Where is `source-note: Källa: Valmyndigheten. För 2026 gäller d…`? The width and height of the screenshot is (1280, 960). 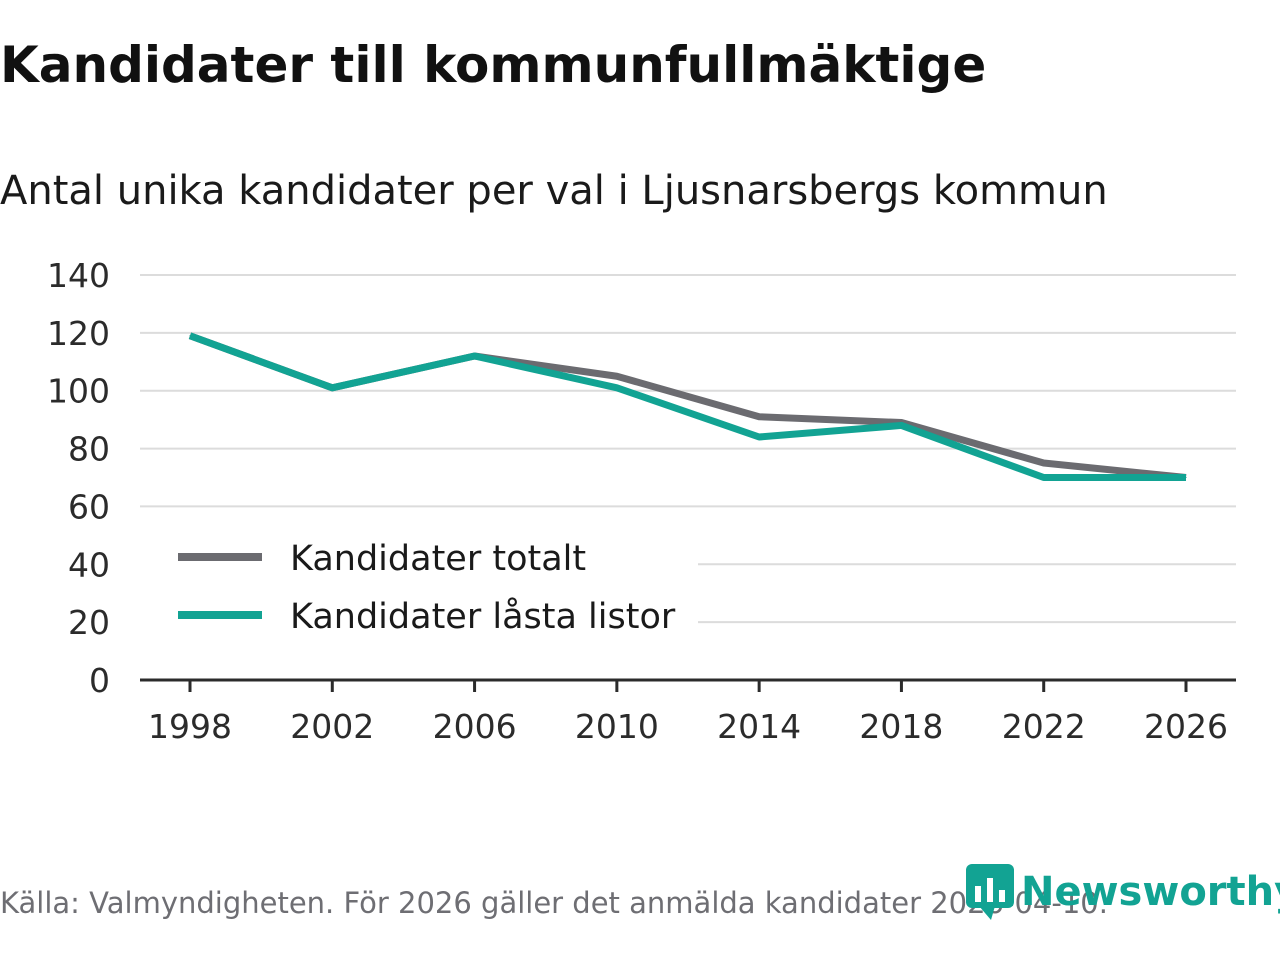 source-note: Källa: Valmyndigheten. För 2026 gäller d… is located at coordinates (554, 903).